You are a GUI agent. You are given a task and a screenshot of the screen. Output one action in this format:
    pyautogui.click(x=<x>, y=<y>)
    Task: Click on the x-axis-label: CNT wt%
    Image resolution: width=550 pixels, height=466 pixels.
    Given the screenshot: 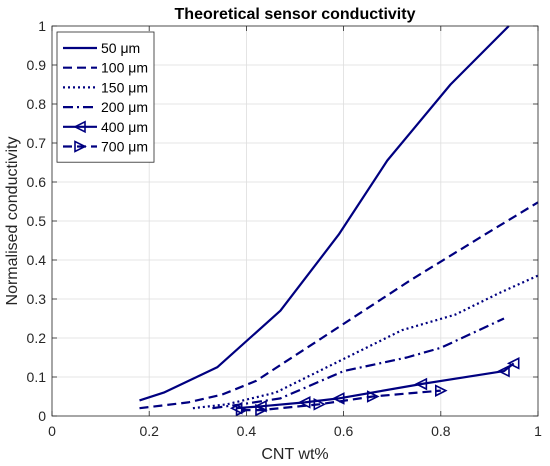 What is the action you would take?
    pyautogui.click(x=294, y=454)
    